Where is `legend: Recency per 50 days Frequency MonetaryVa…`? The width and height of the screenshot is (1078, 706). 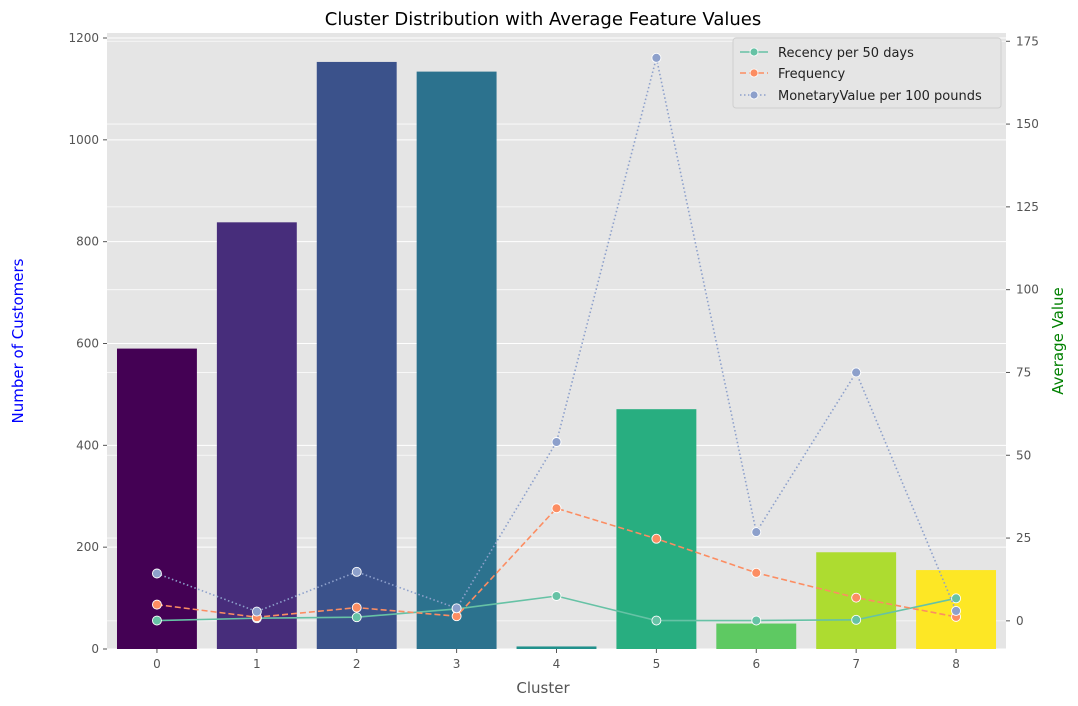 legend: Recency per 50 days Frequency MonetaryVa… is located at coordinates (867, 73).